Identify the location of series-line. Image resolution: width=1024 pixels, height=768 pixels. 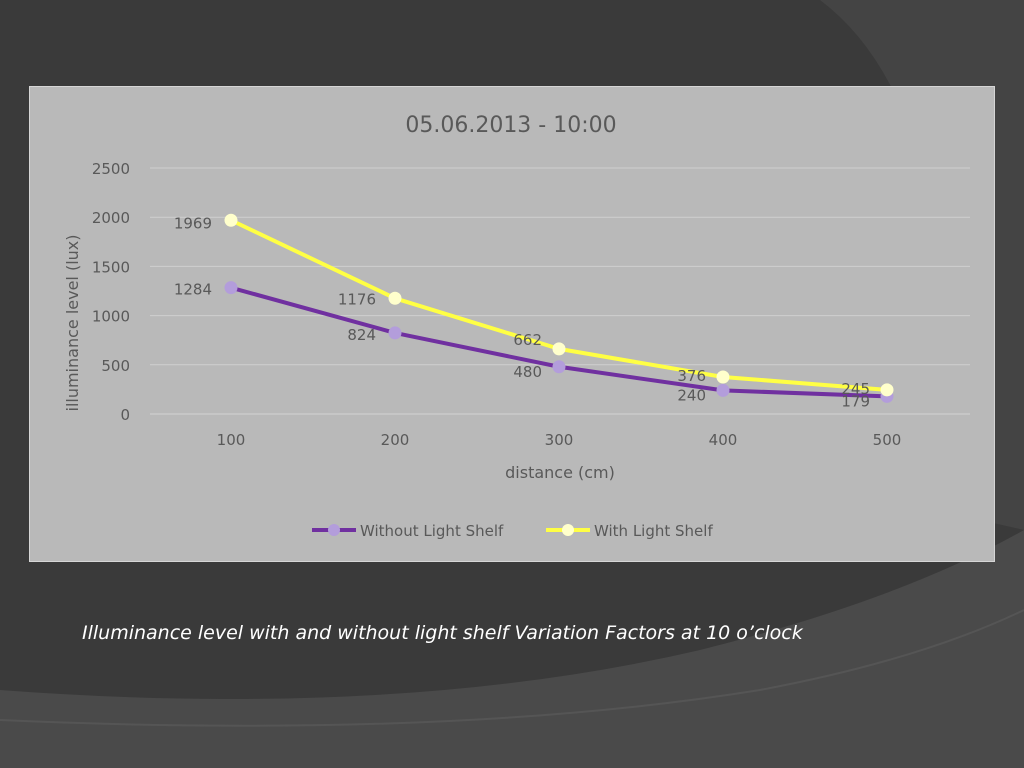
(559, 342).